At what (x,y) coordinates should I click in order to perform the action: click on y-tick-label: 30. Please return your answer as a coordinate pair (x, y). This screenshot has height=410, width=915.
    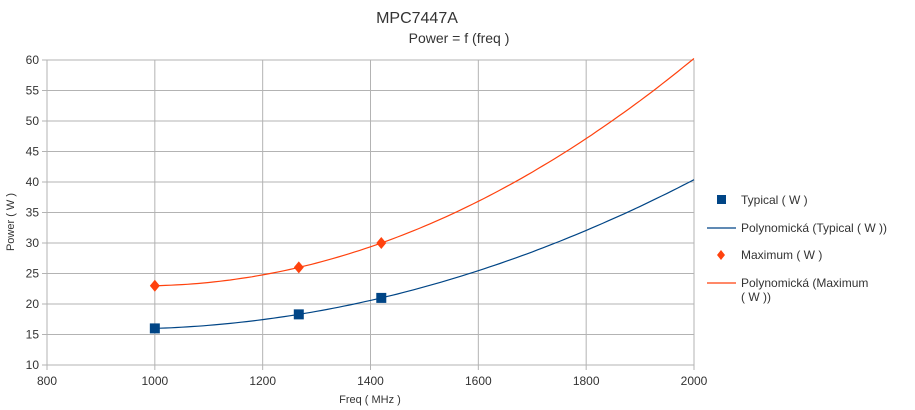
    Looking at the image, I should click on (33, 243).